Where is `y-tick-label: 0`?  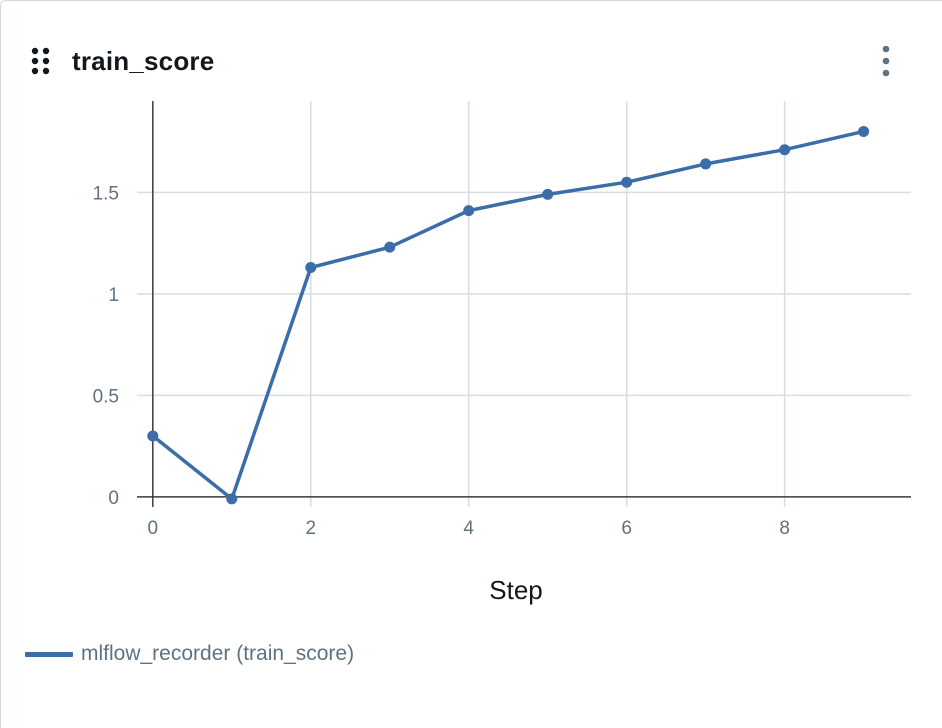
y-tick-label: 0 is located at coordinates (113, 498).